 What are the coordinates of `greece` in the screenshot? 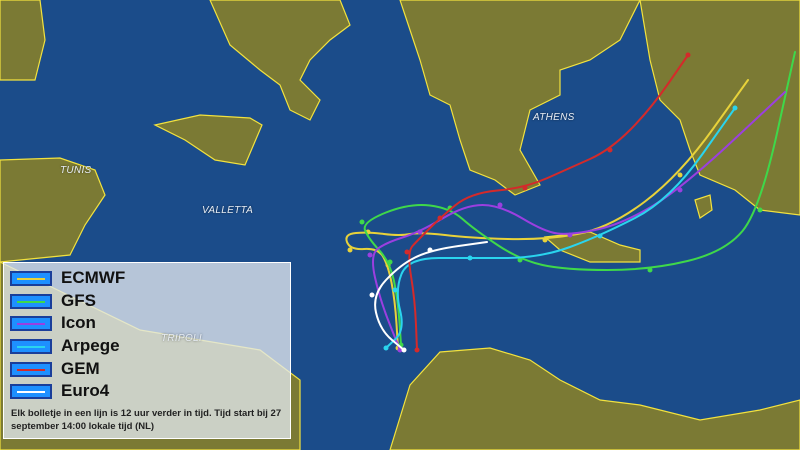 It's located at (520, 98).